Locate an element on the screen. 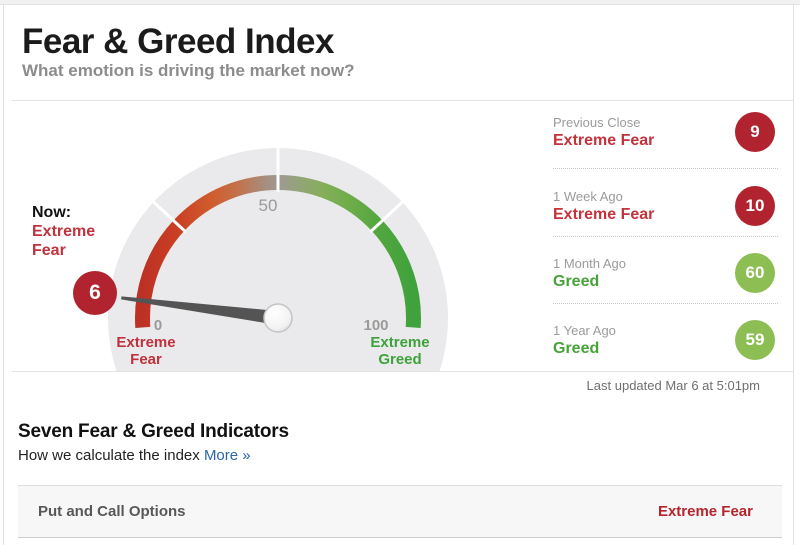 The height and width of the screenshot is (545, 800). indicators-heading: Seven Fear & Greed Indicators is located at coordinates (153, 431).